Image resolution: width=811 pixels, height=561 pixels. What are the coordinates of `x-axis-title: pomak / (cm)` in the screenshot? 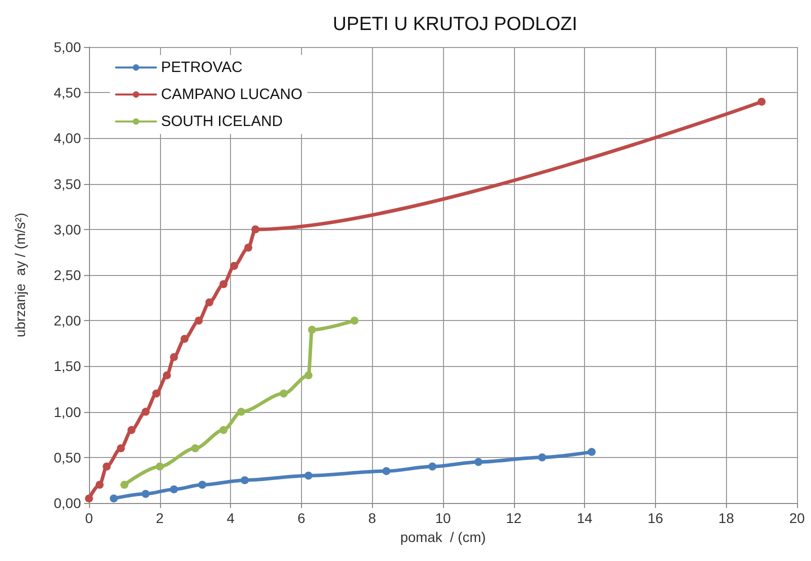 It's located at (443, 536).